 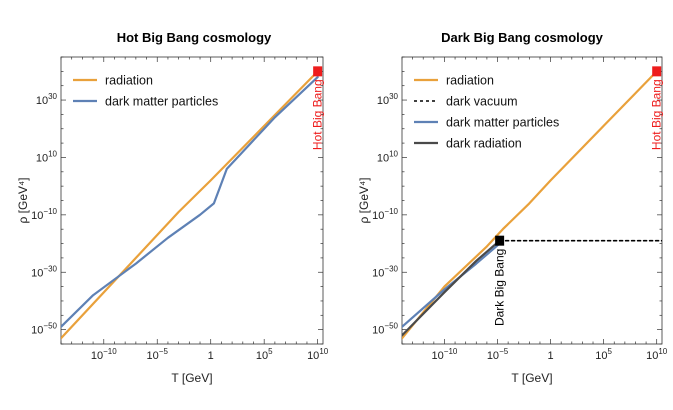 I want to click on marker-dark-big-bang, so click(x=500, y=240).